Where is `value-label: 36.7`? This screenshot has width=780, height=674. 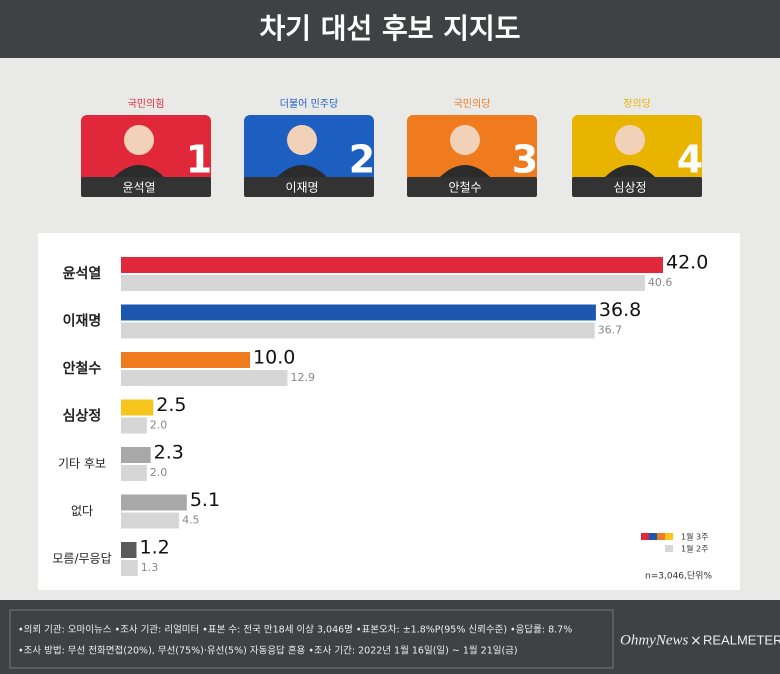 value-label: 36.7 is located at coordinates (610, 330).